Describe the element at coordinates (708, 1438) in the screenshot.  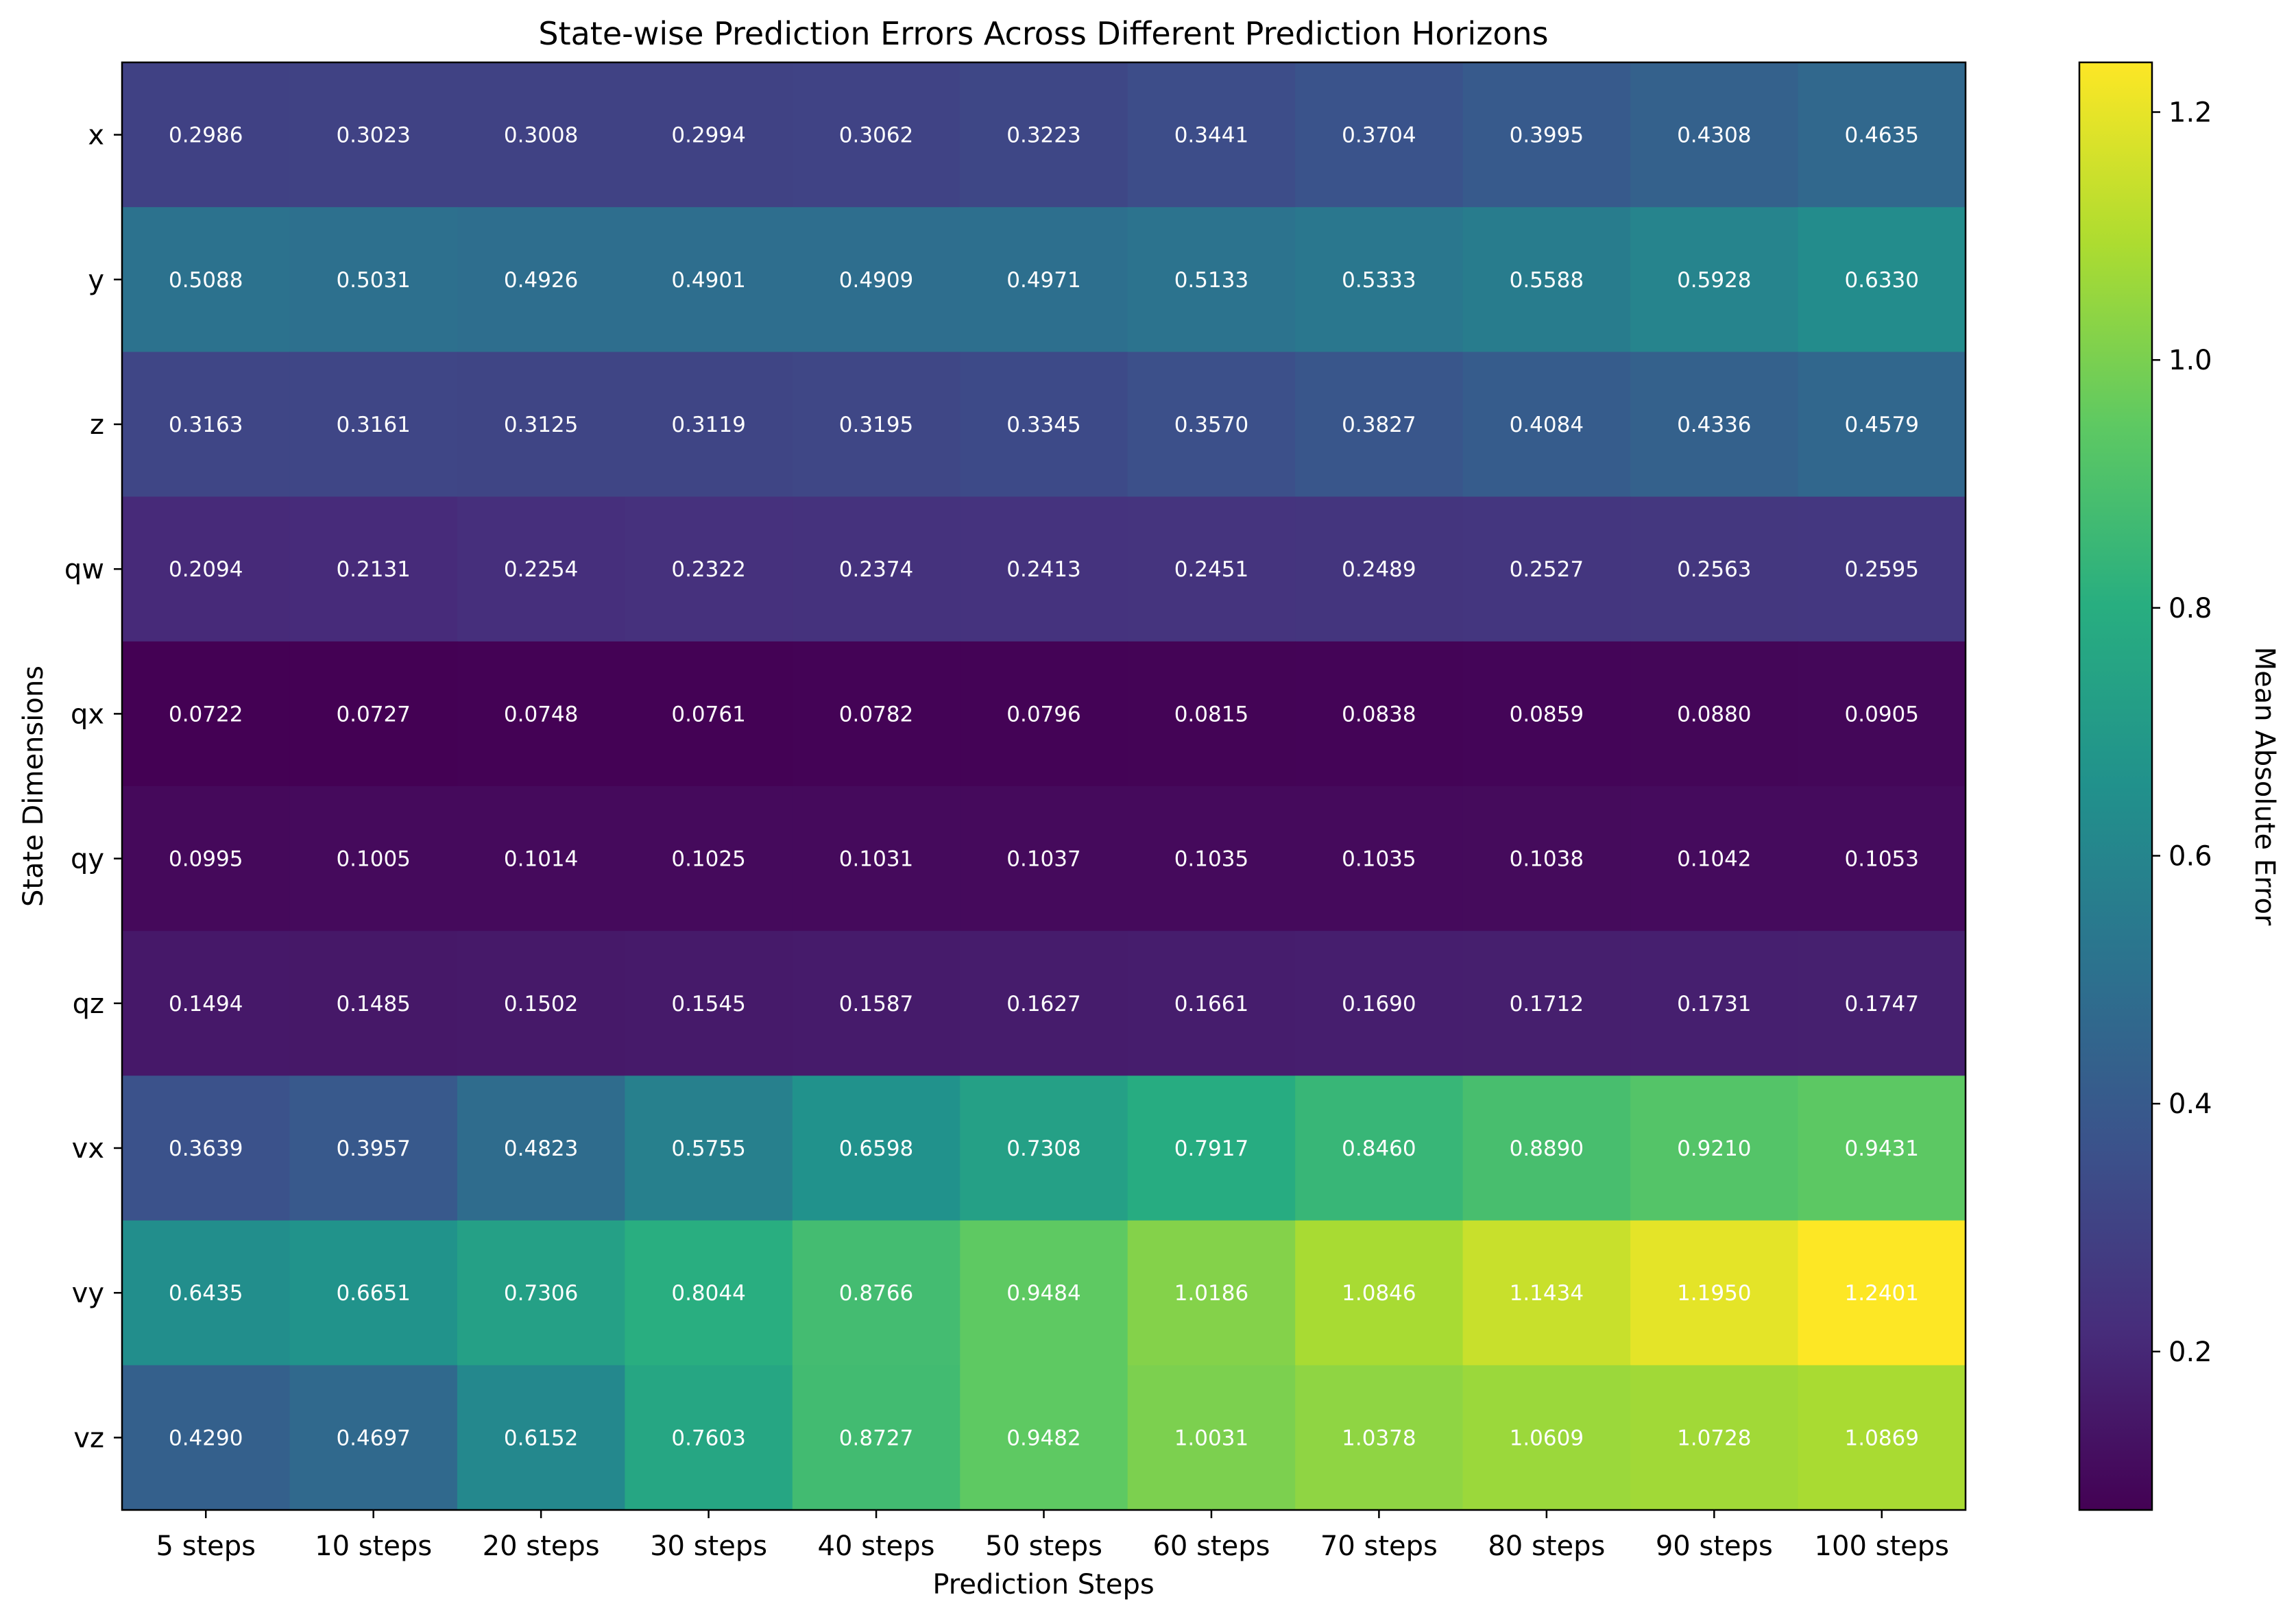
I see `cell-value-label: 0.7603` at that location.